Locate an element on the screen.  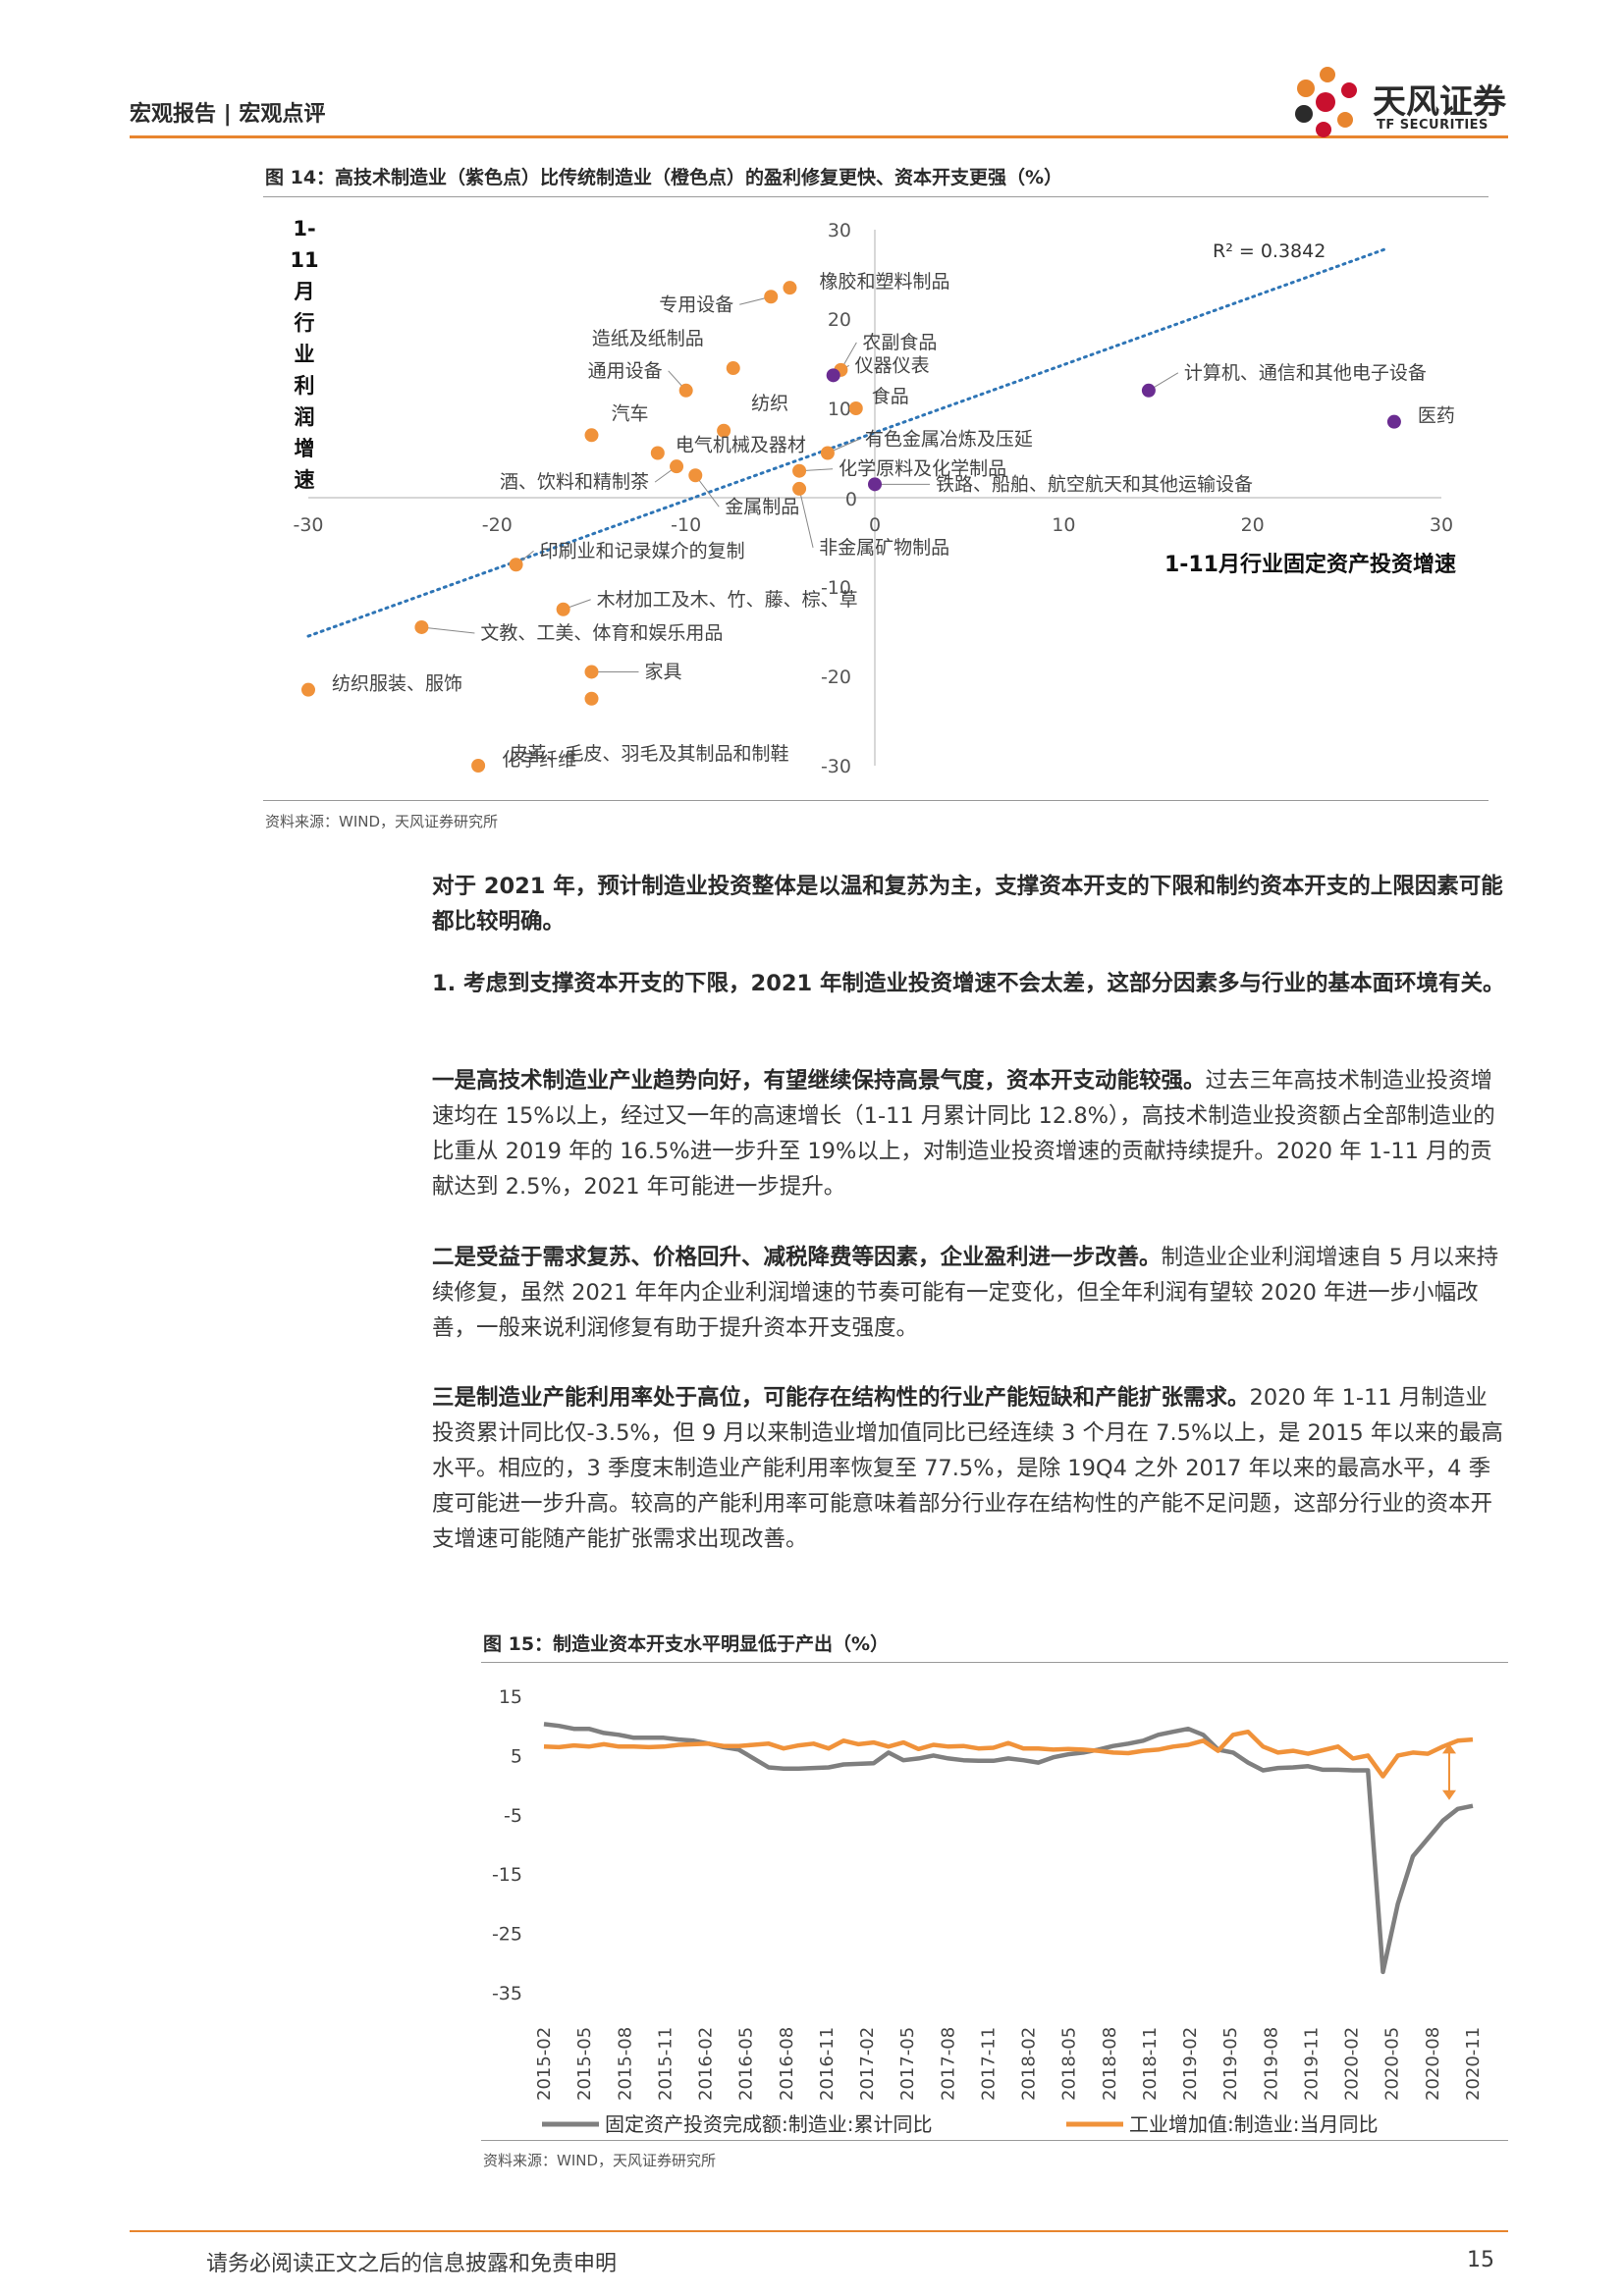
scatter-point-label: 铁路、船舶、航空航天和其他运输设备 is located at coordinates (1094, 484).